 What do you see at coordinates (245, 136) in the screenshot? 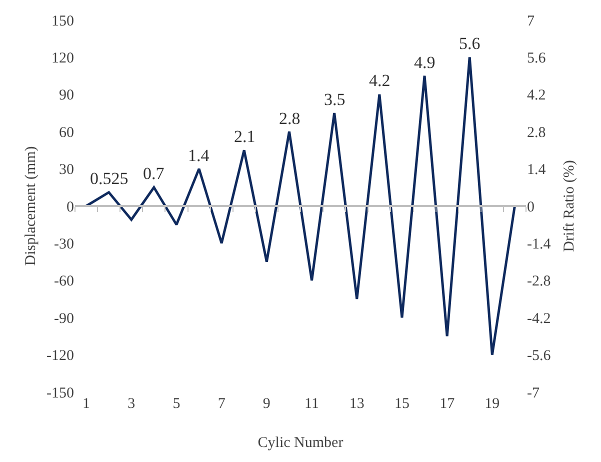
I see `annotation: 2.1` at bounding box center [245, 136].